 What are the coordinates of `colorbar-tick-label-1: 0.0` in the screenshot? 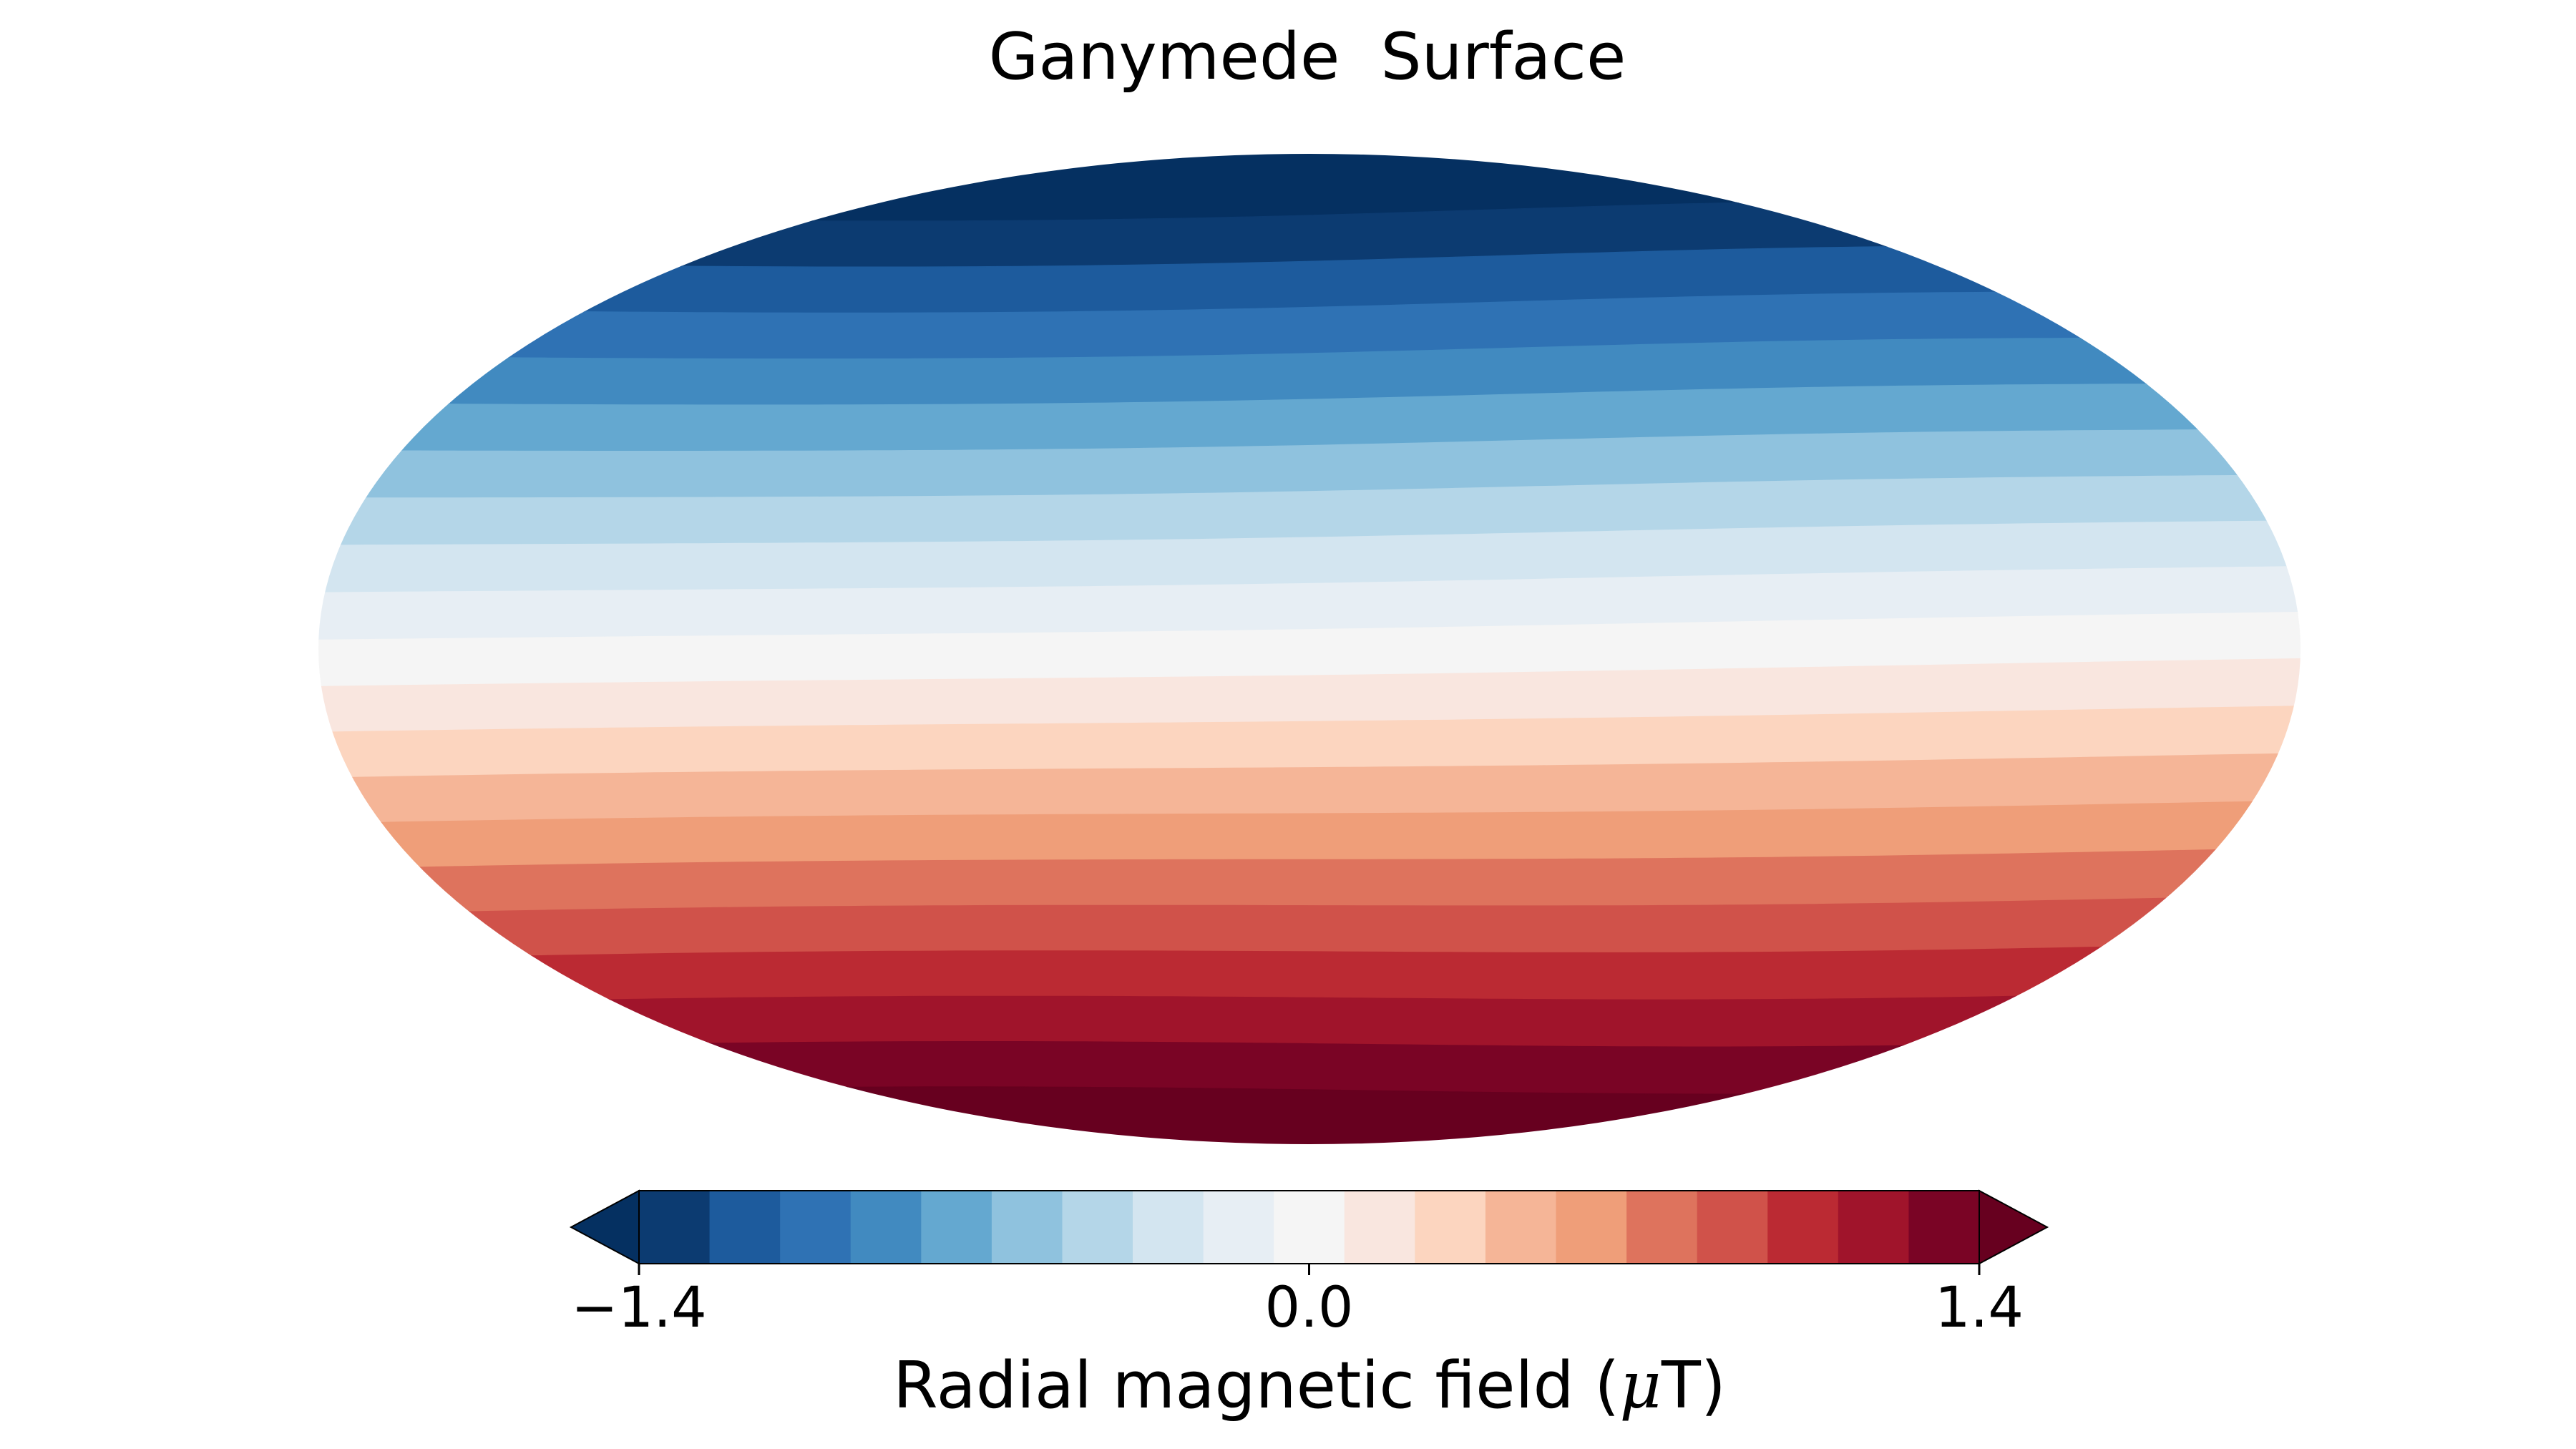 It's located at (1308, 1308).